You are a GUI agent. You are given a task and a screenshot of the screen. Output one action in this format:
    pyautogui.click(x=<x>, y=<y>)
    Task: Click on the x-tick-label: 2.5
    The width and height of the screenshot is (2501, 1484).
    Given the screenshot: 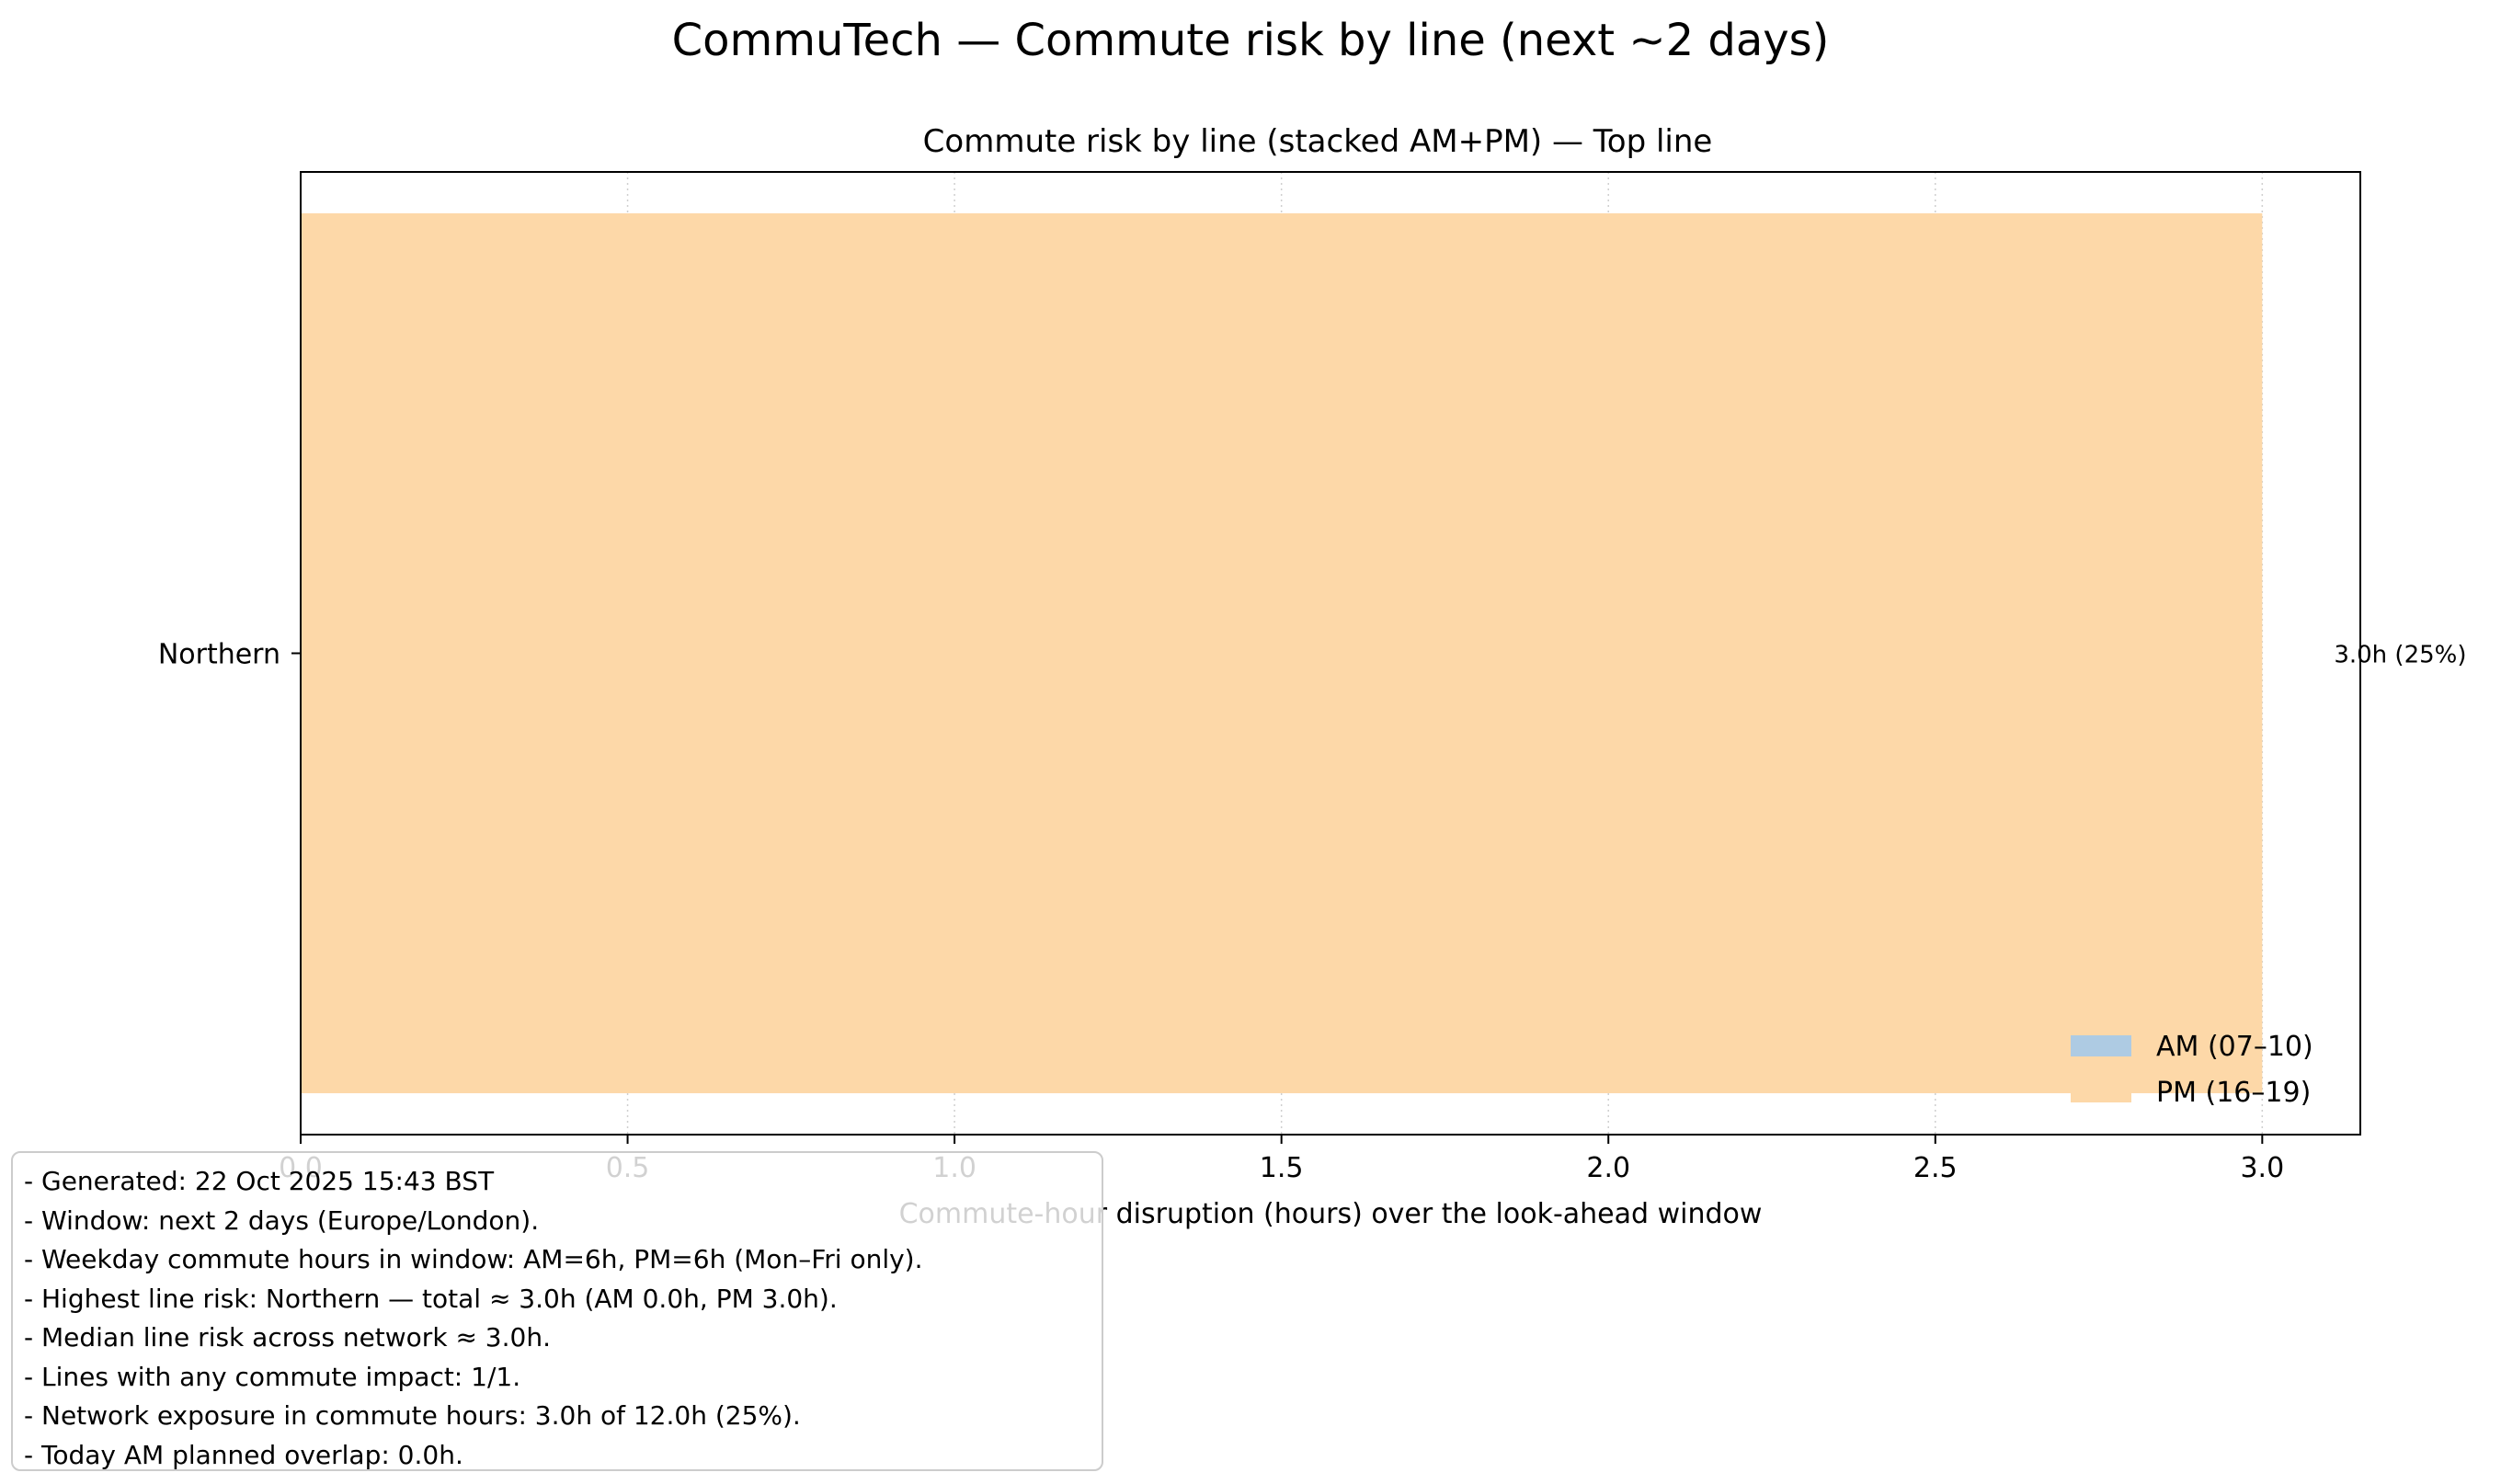 What is the action you would take?
    pyautogui.click(x=1935, y=1168)
    